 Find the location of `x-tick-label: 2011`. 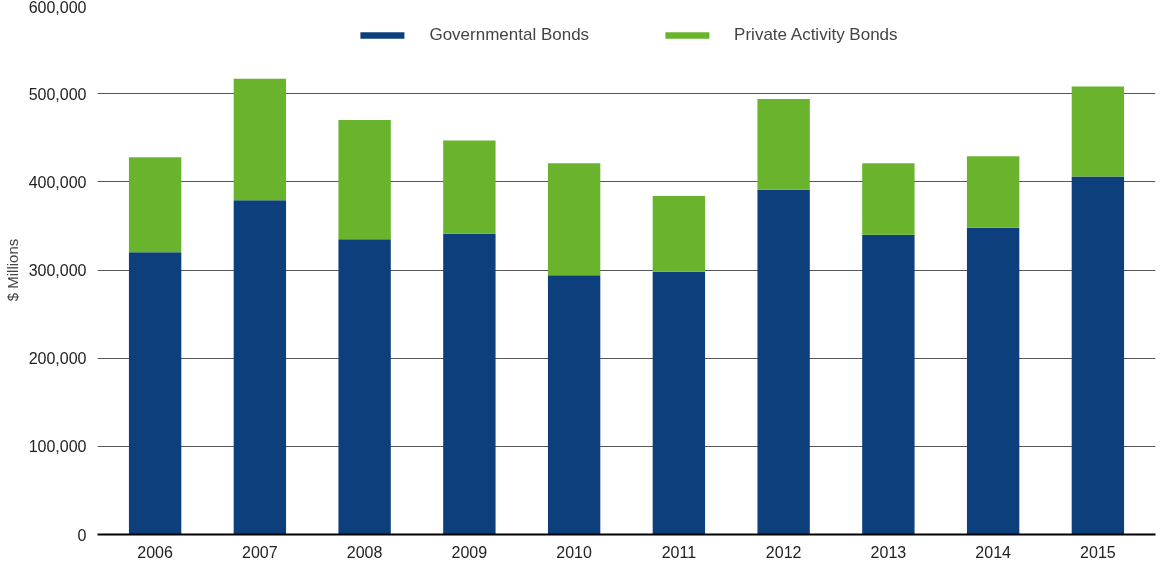

x-tick-label: 2011 is located at coordinates (679, 552).